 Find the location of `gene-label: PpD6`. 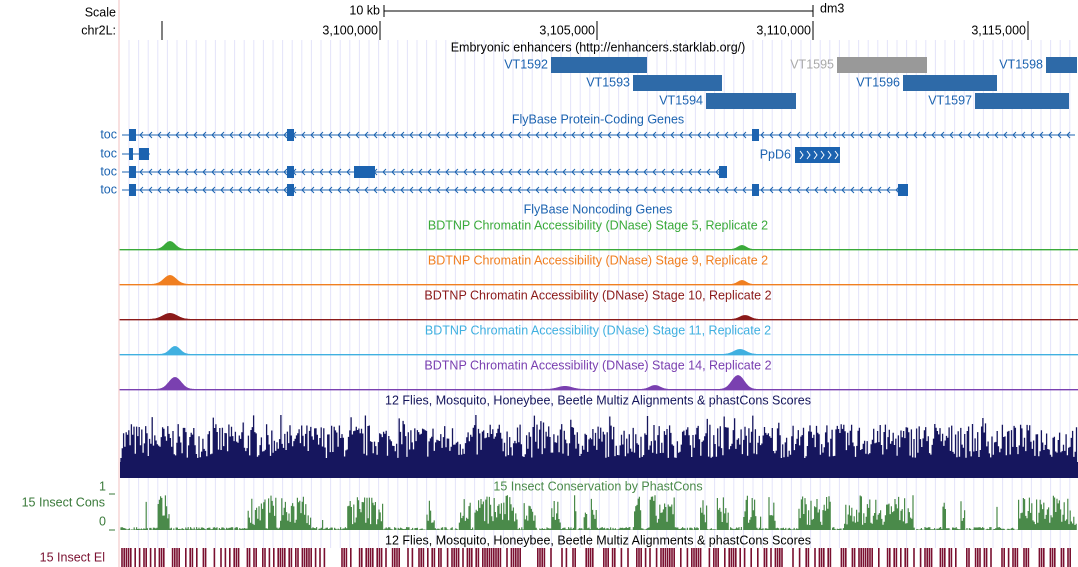

gene-label: PpD6 is located at coordinates (775, 154).